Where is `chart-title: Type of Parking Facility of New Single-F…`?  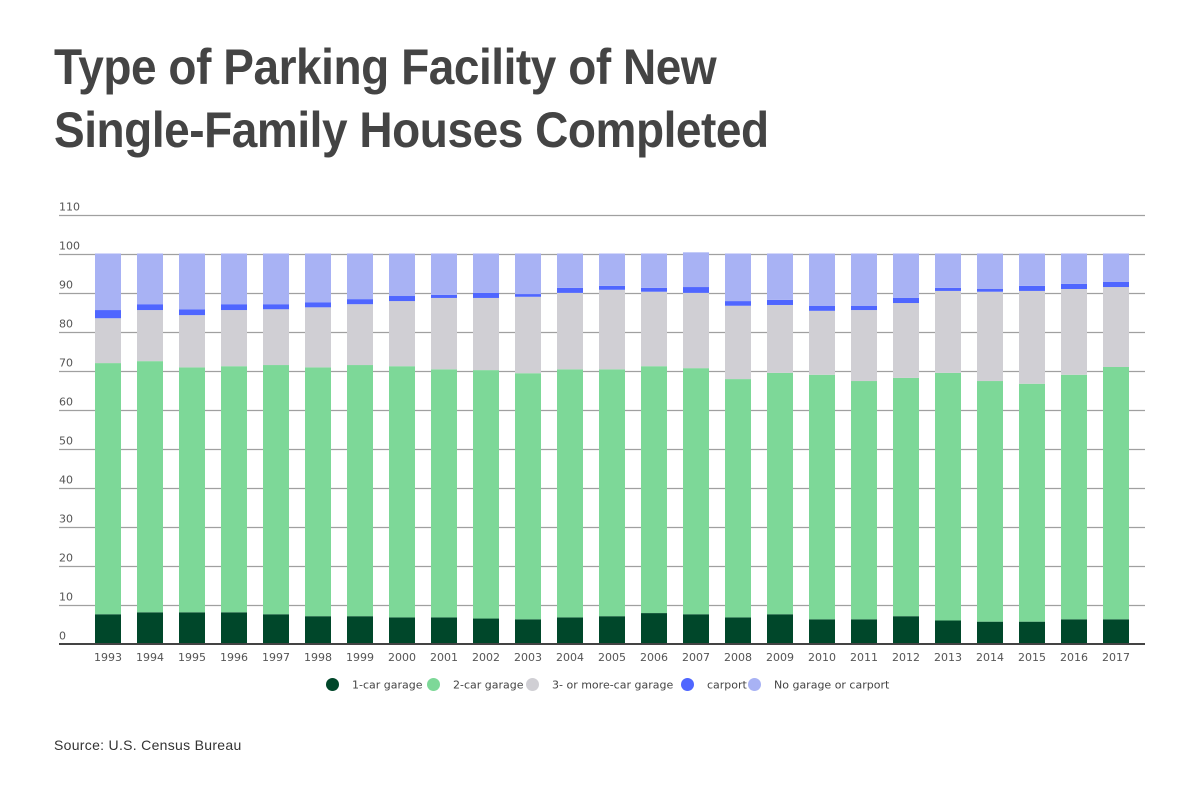 chart-title: Type of Parking Facility of New Single-F… is located at coordinates (411, 99).